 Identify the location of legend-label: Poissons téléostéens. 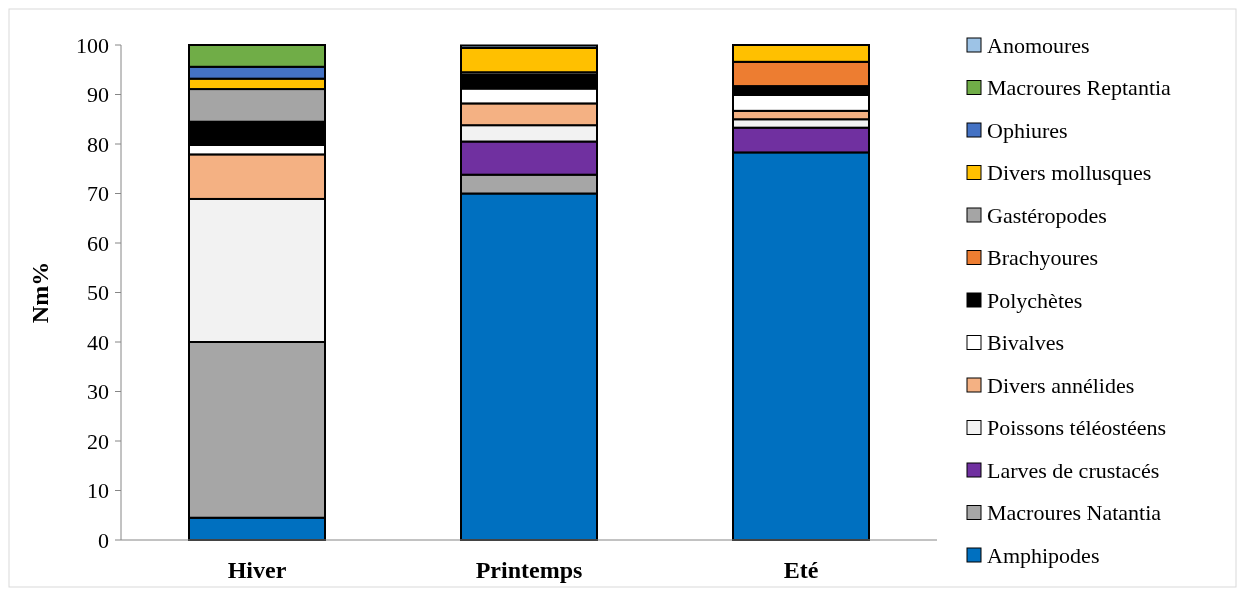
(1077, 427).